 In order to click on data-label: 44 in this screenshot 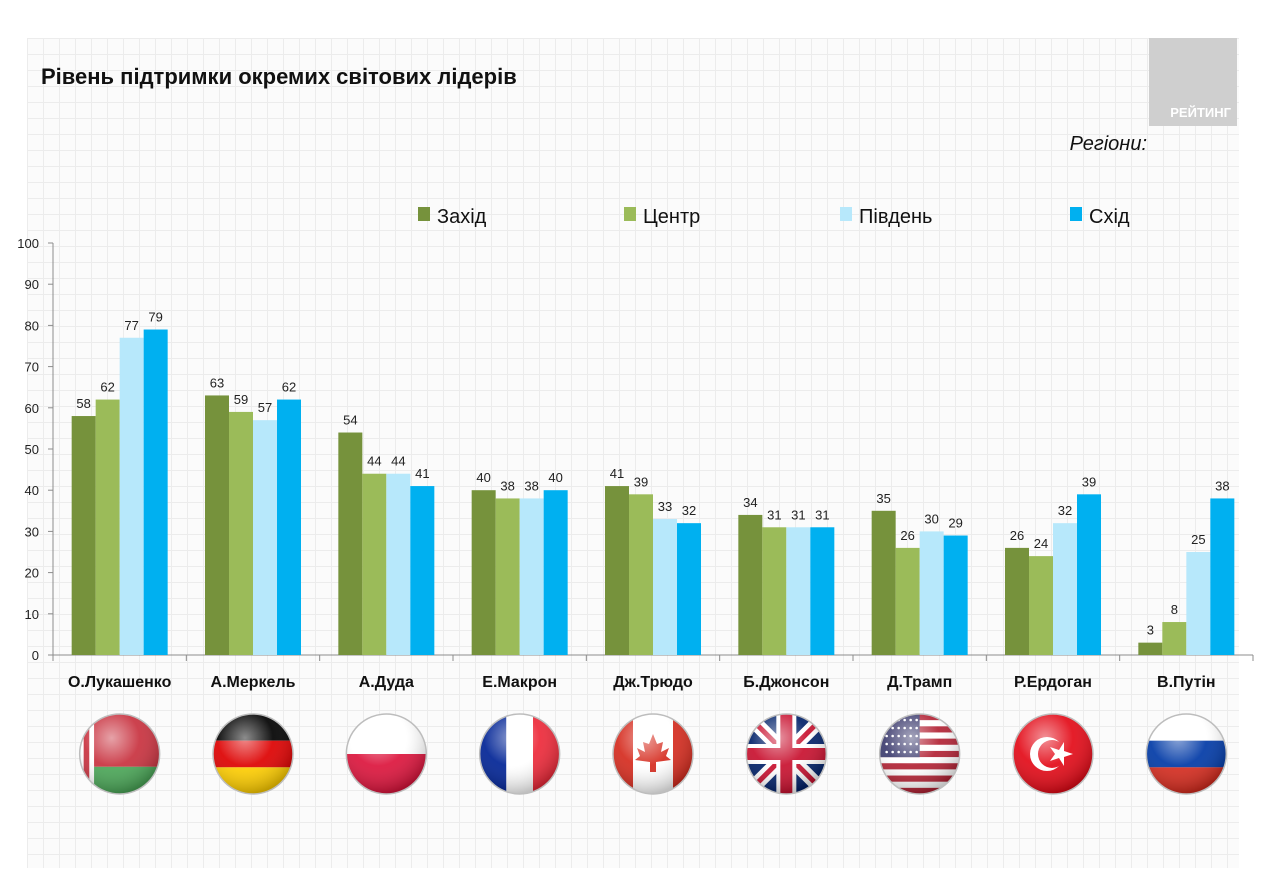, I will do `click(398, 461)`.